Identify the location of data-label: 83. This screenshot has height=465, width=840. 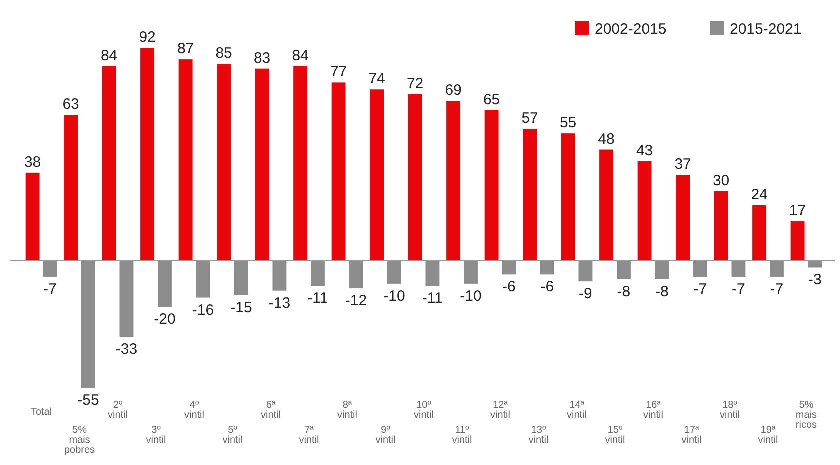
(262, 58).